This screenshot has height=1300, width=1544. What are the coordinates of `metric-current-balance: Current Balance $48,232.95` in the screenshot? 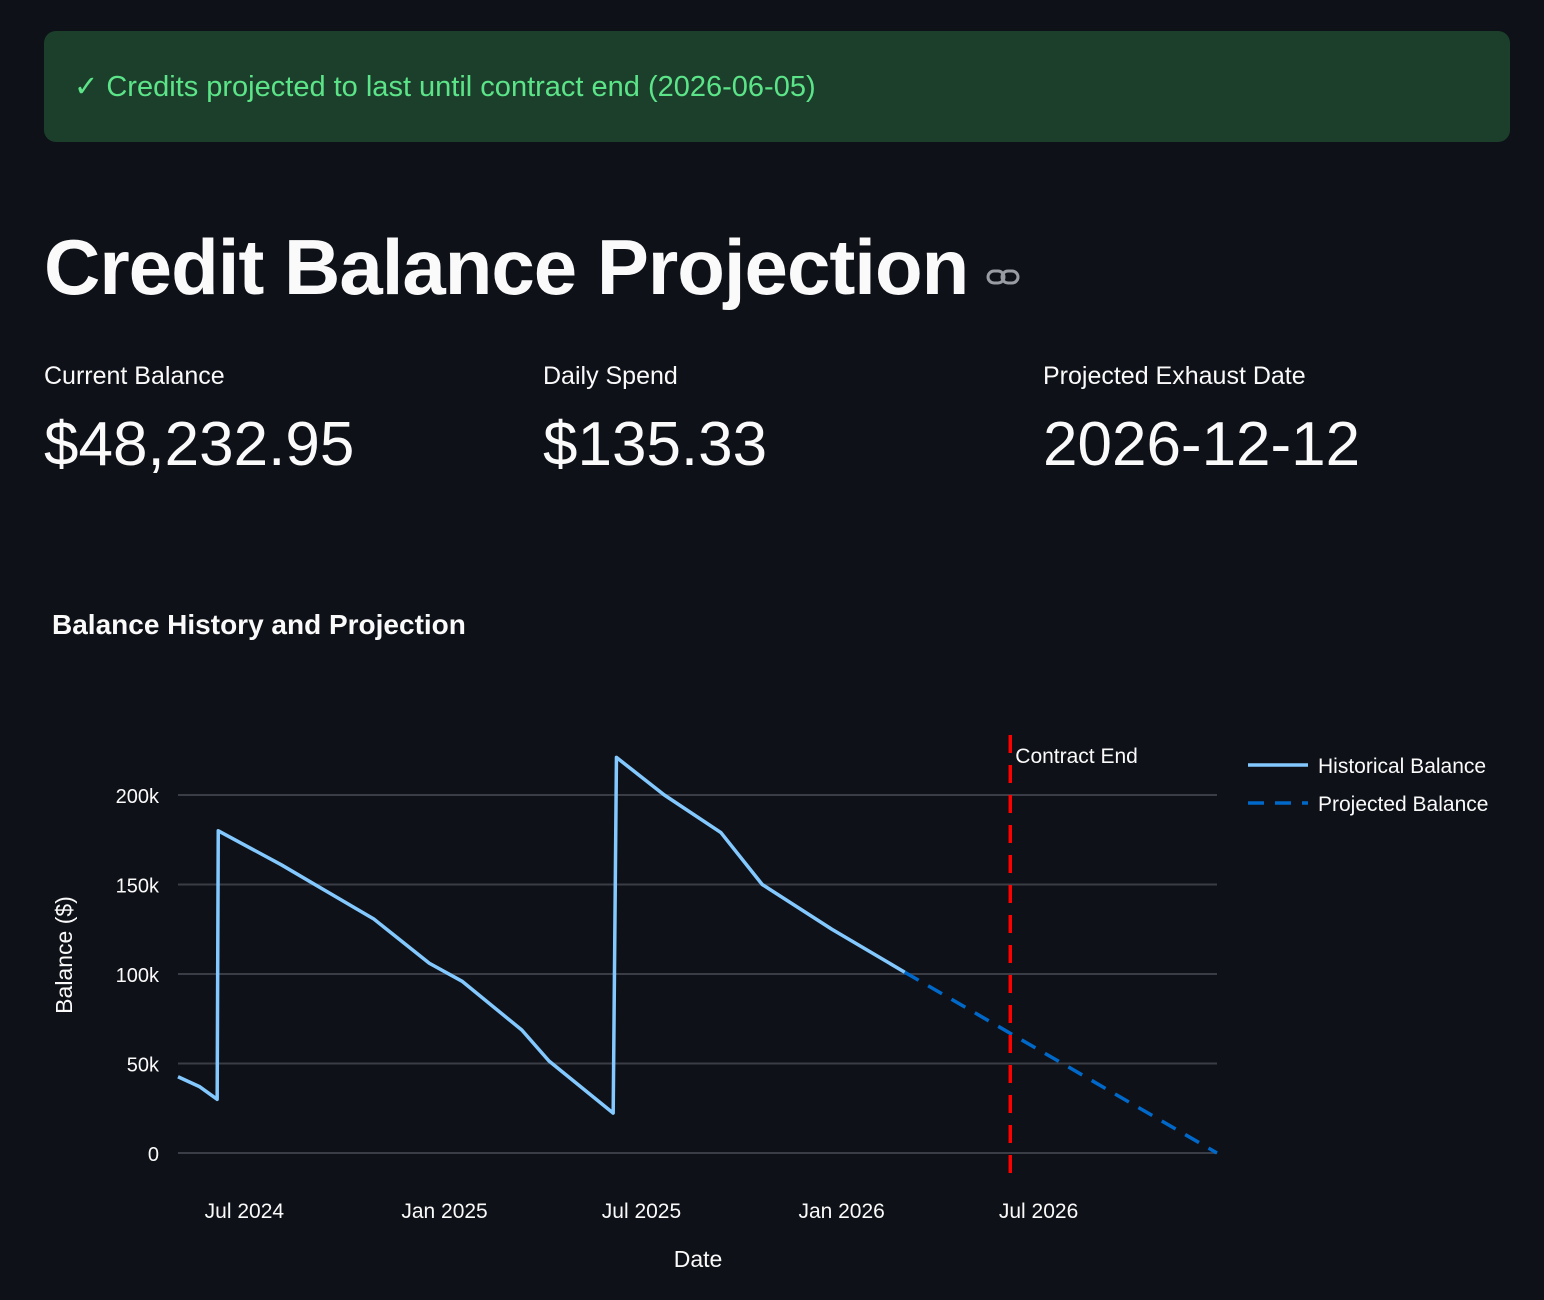 It's located at (199, 421).